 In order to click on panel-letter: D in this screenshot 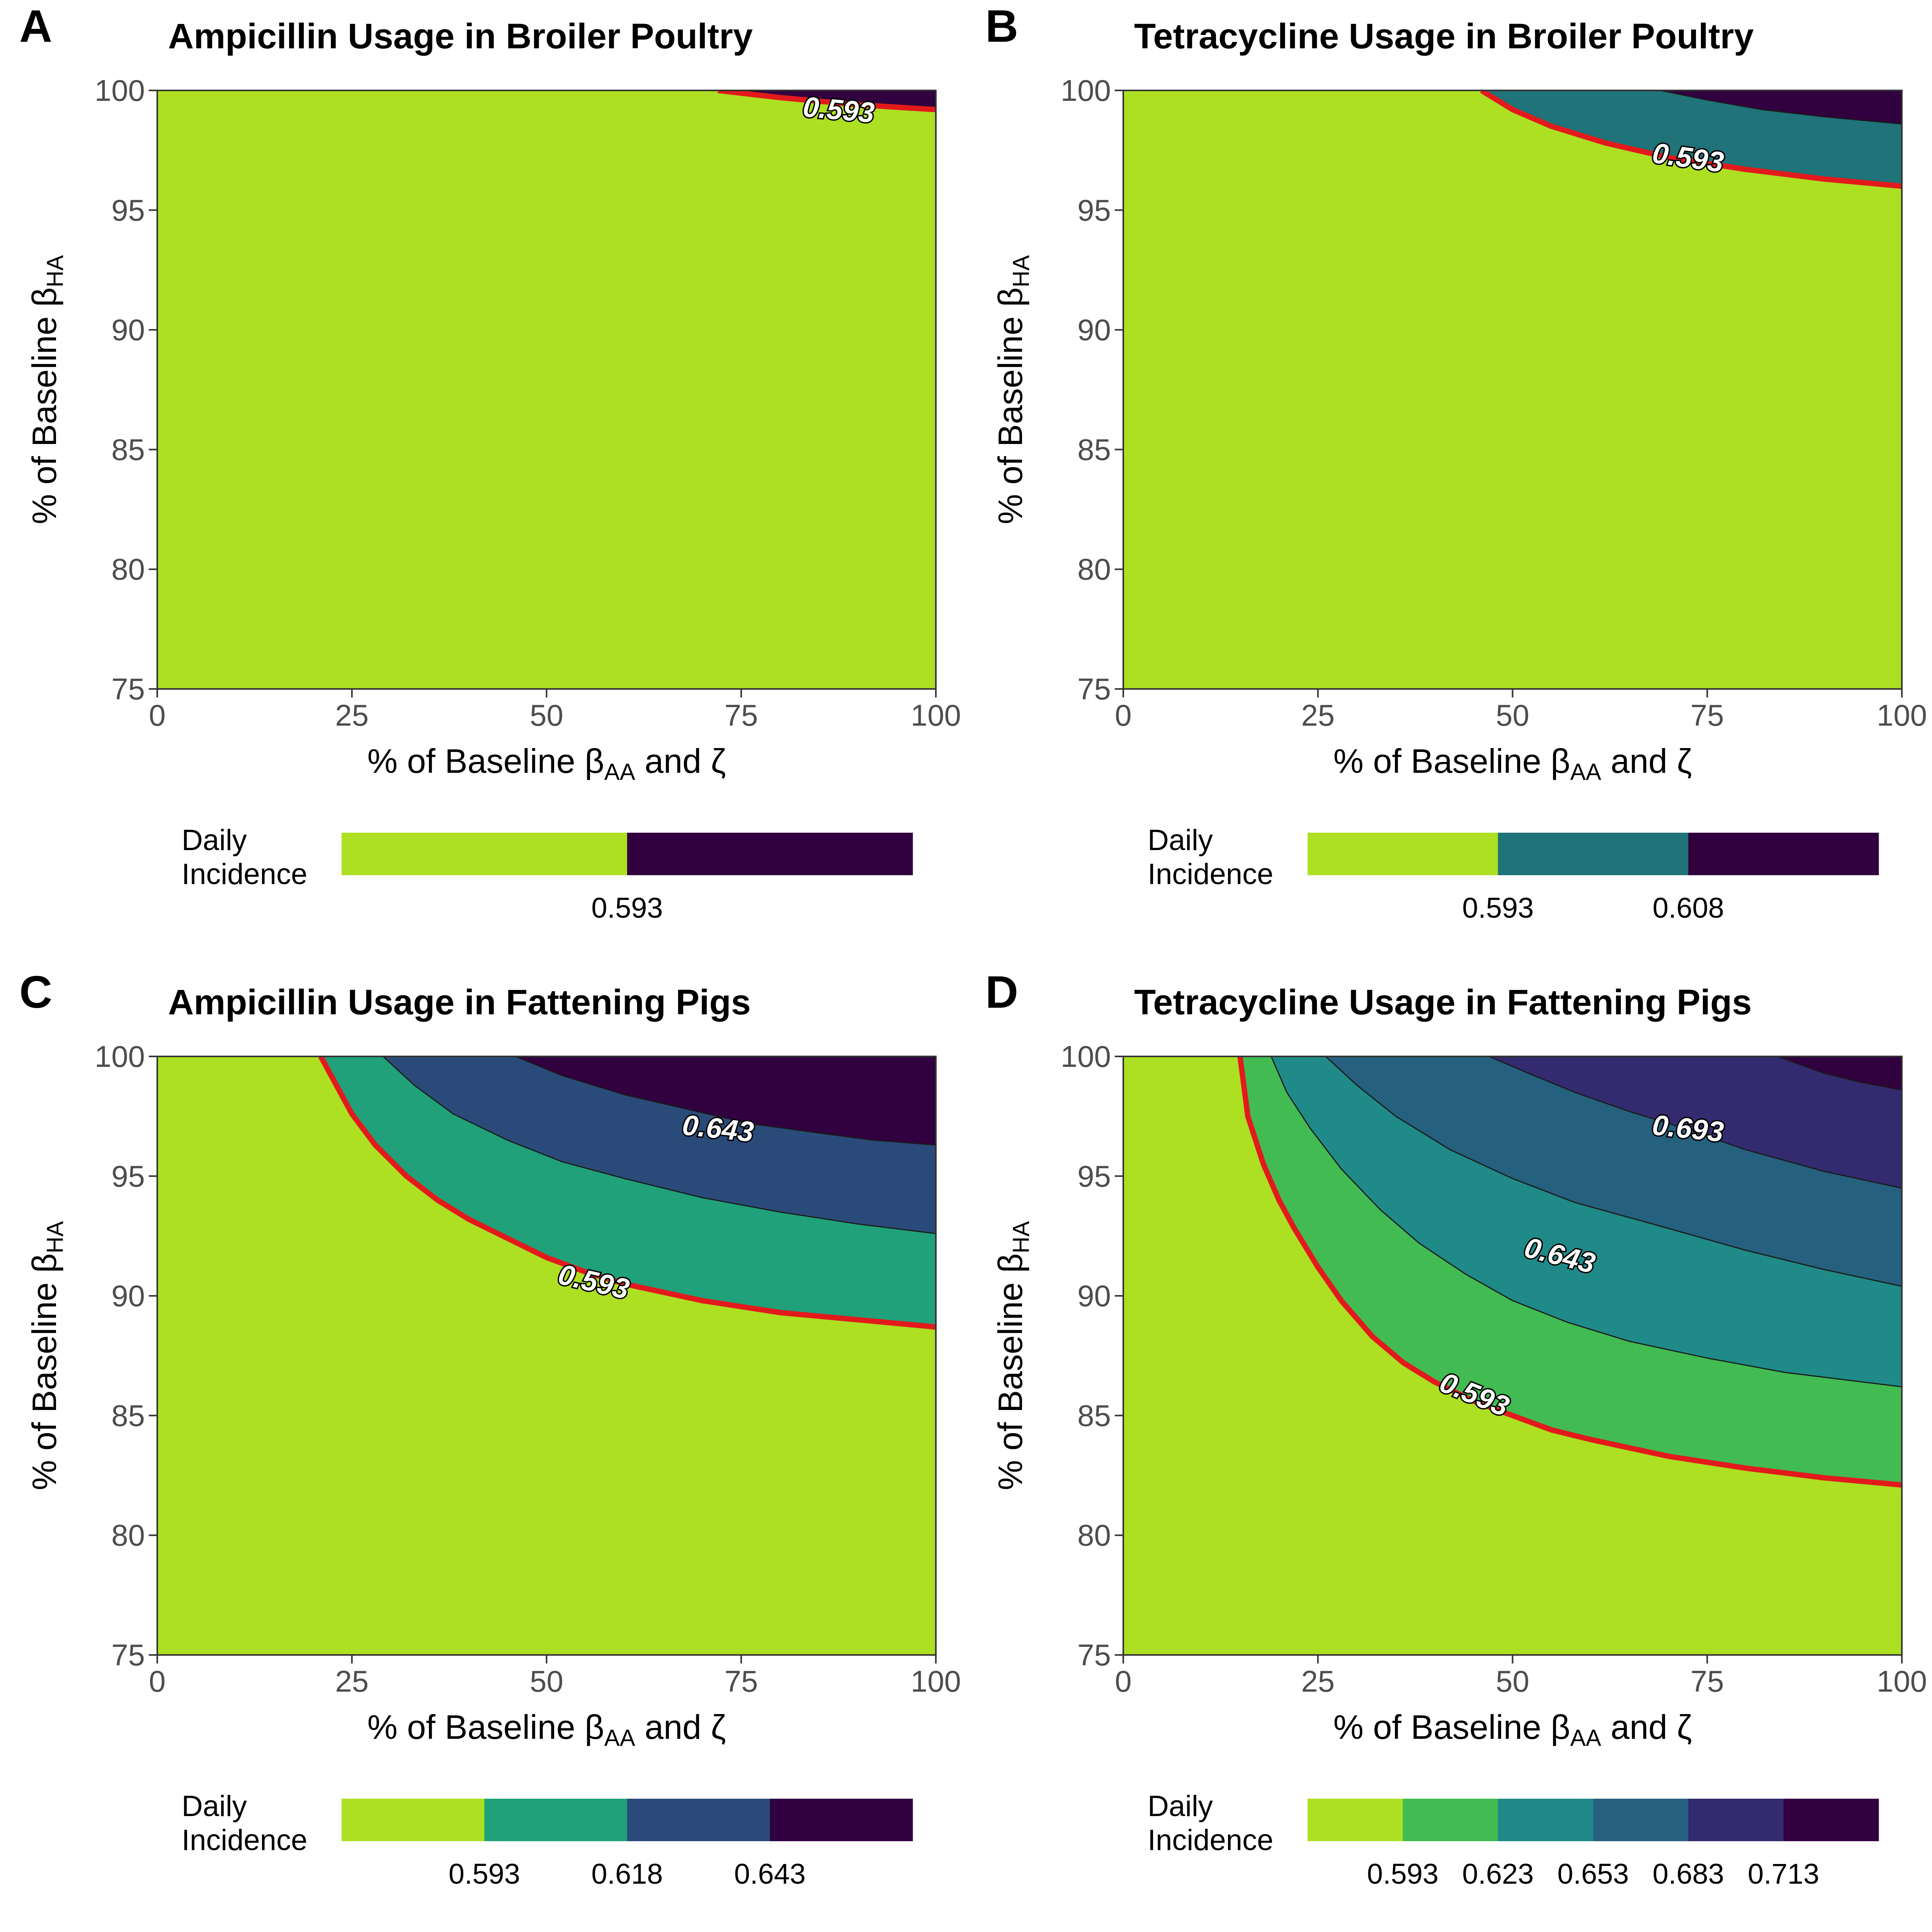, I will do `click(1001, 992)`.